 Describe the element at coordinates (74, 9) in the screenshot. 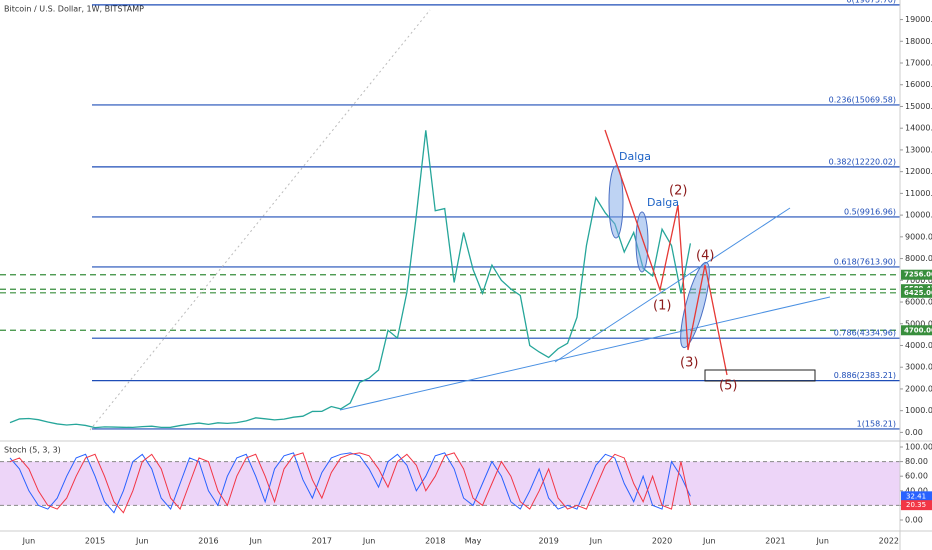

I see `chart-title: Bitcoin / U.S. Dollar, 1W, BITSTAMP` at that location.